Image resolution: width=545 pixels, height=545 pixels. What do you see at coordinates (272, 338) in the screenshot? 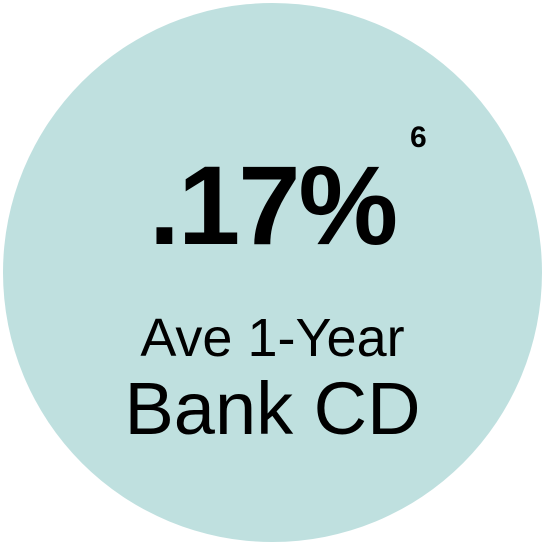
I see `stat-label-line1: Ave 1-Year` at bounding box center [272, 338].